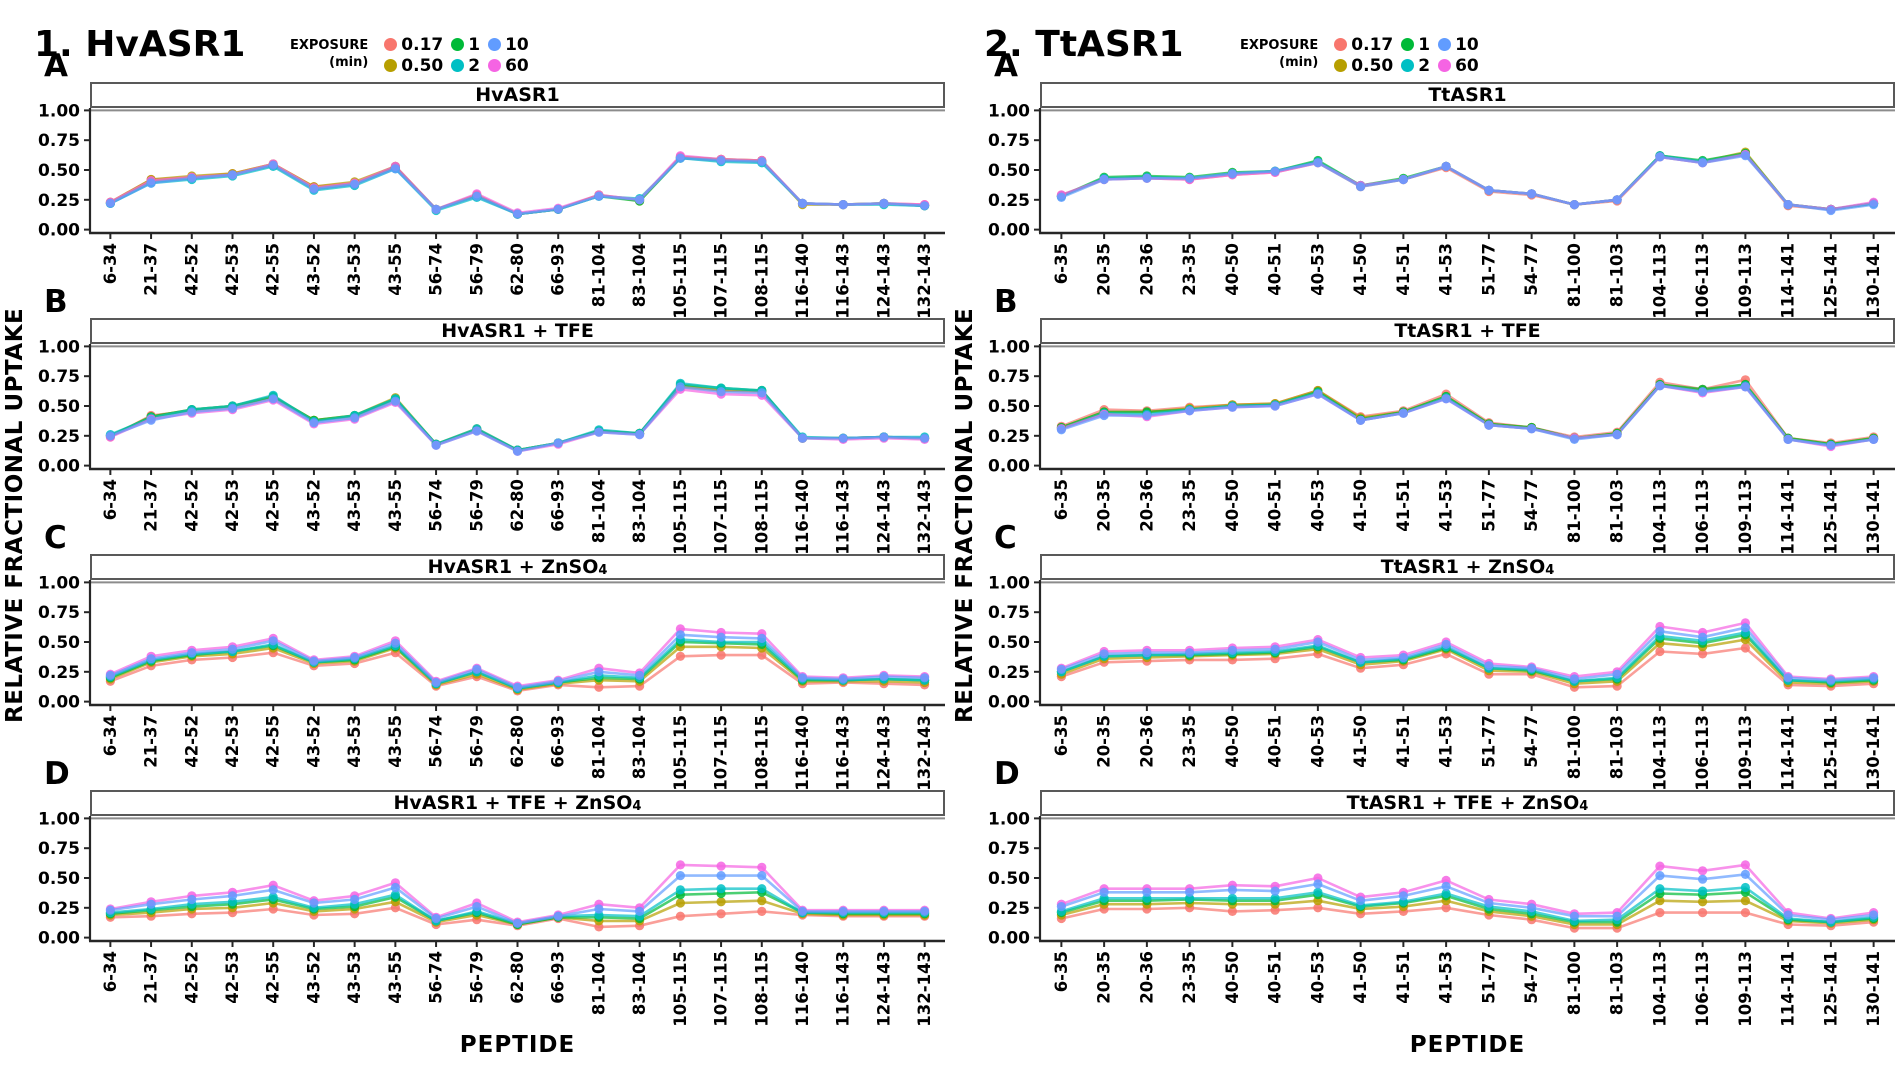  Describe the element at coordinates (1061, 971) in the screenshot. I see `x-tick-label: 6-35` at that location.